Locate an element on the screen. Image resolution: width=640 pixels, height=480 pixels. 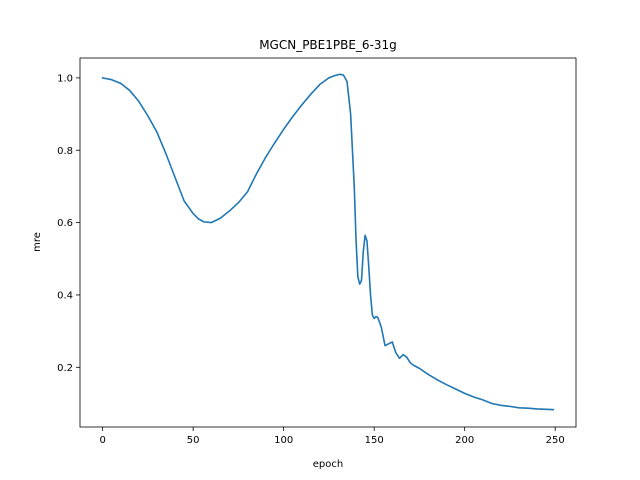
y-tick-label: 0.8 is located at coordinates (65, 151).